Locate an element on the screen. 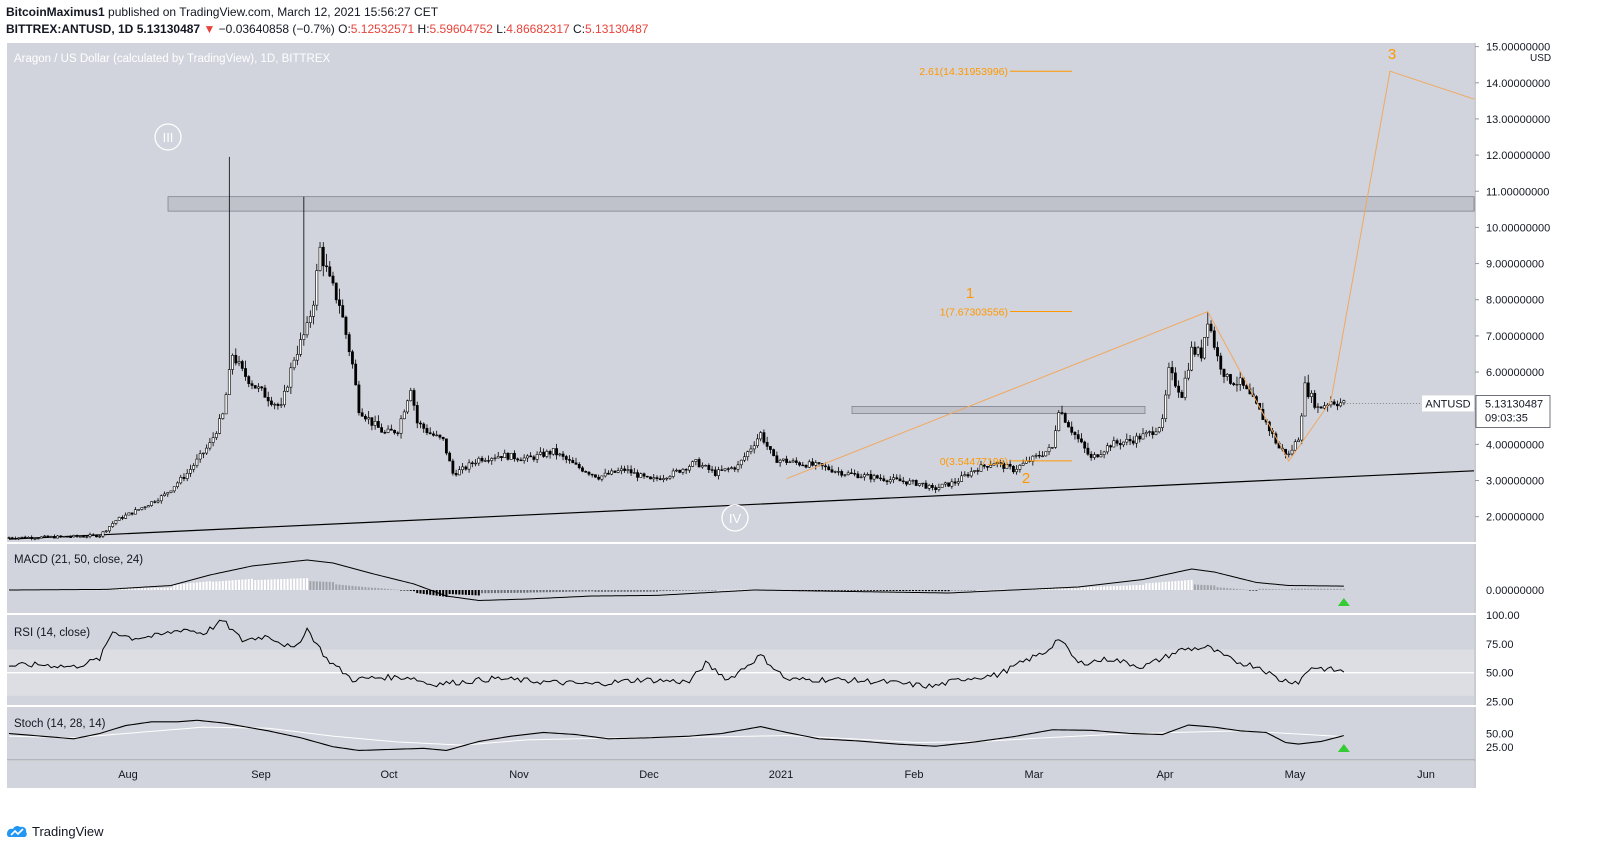 This screenshot has width=1615, height=849. time-axis-label: Oct is located at coordinates (388, 775).